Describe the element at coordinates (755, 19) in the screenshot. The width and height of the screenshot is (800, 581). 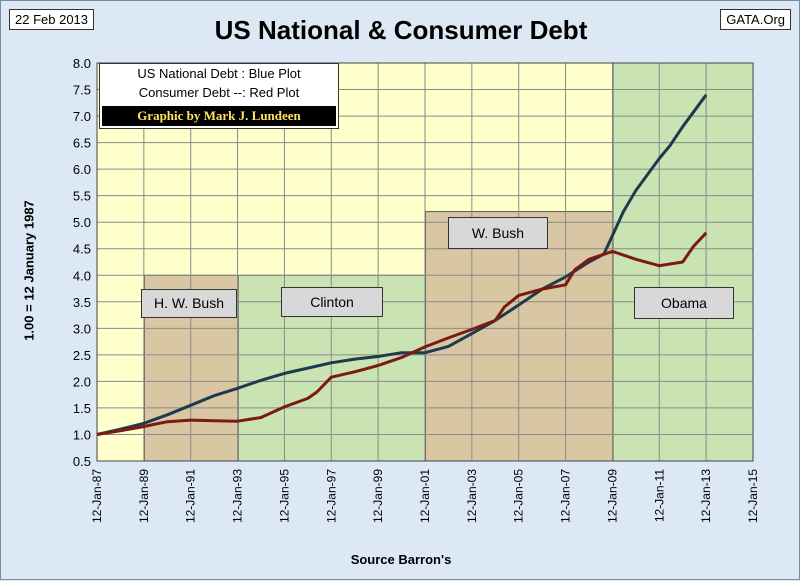
I see `source-tag: GATA.Org` at that location.